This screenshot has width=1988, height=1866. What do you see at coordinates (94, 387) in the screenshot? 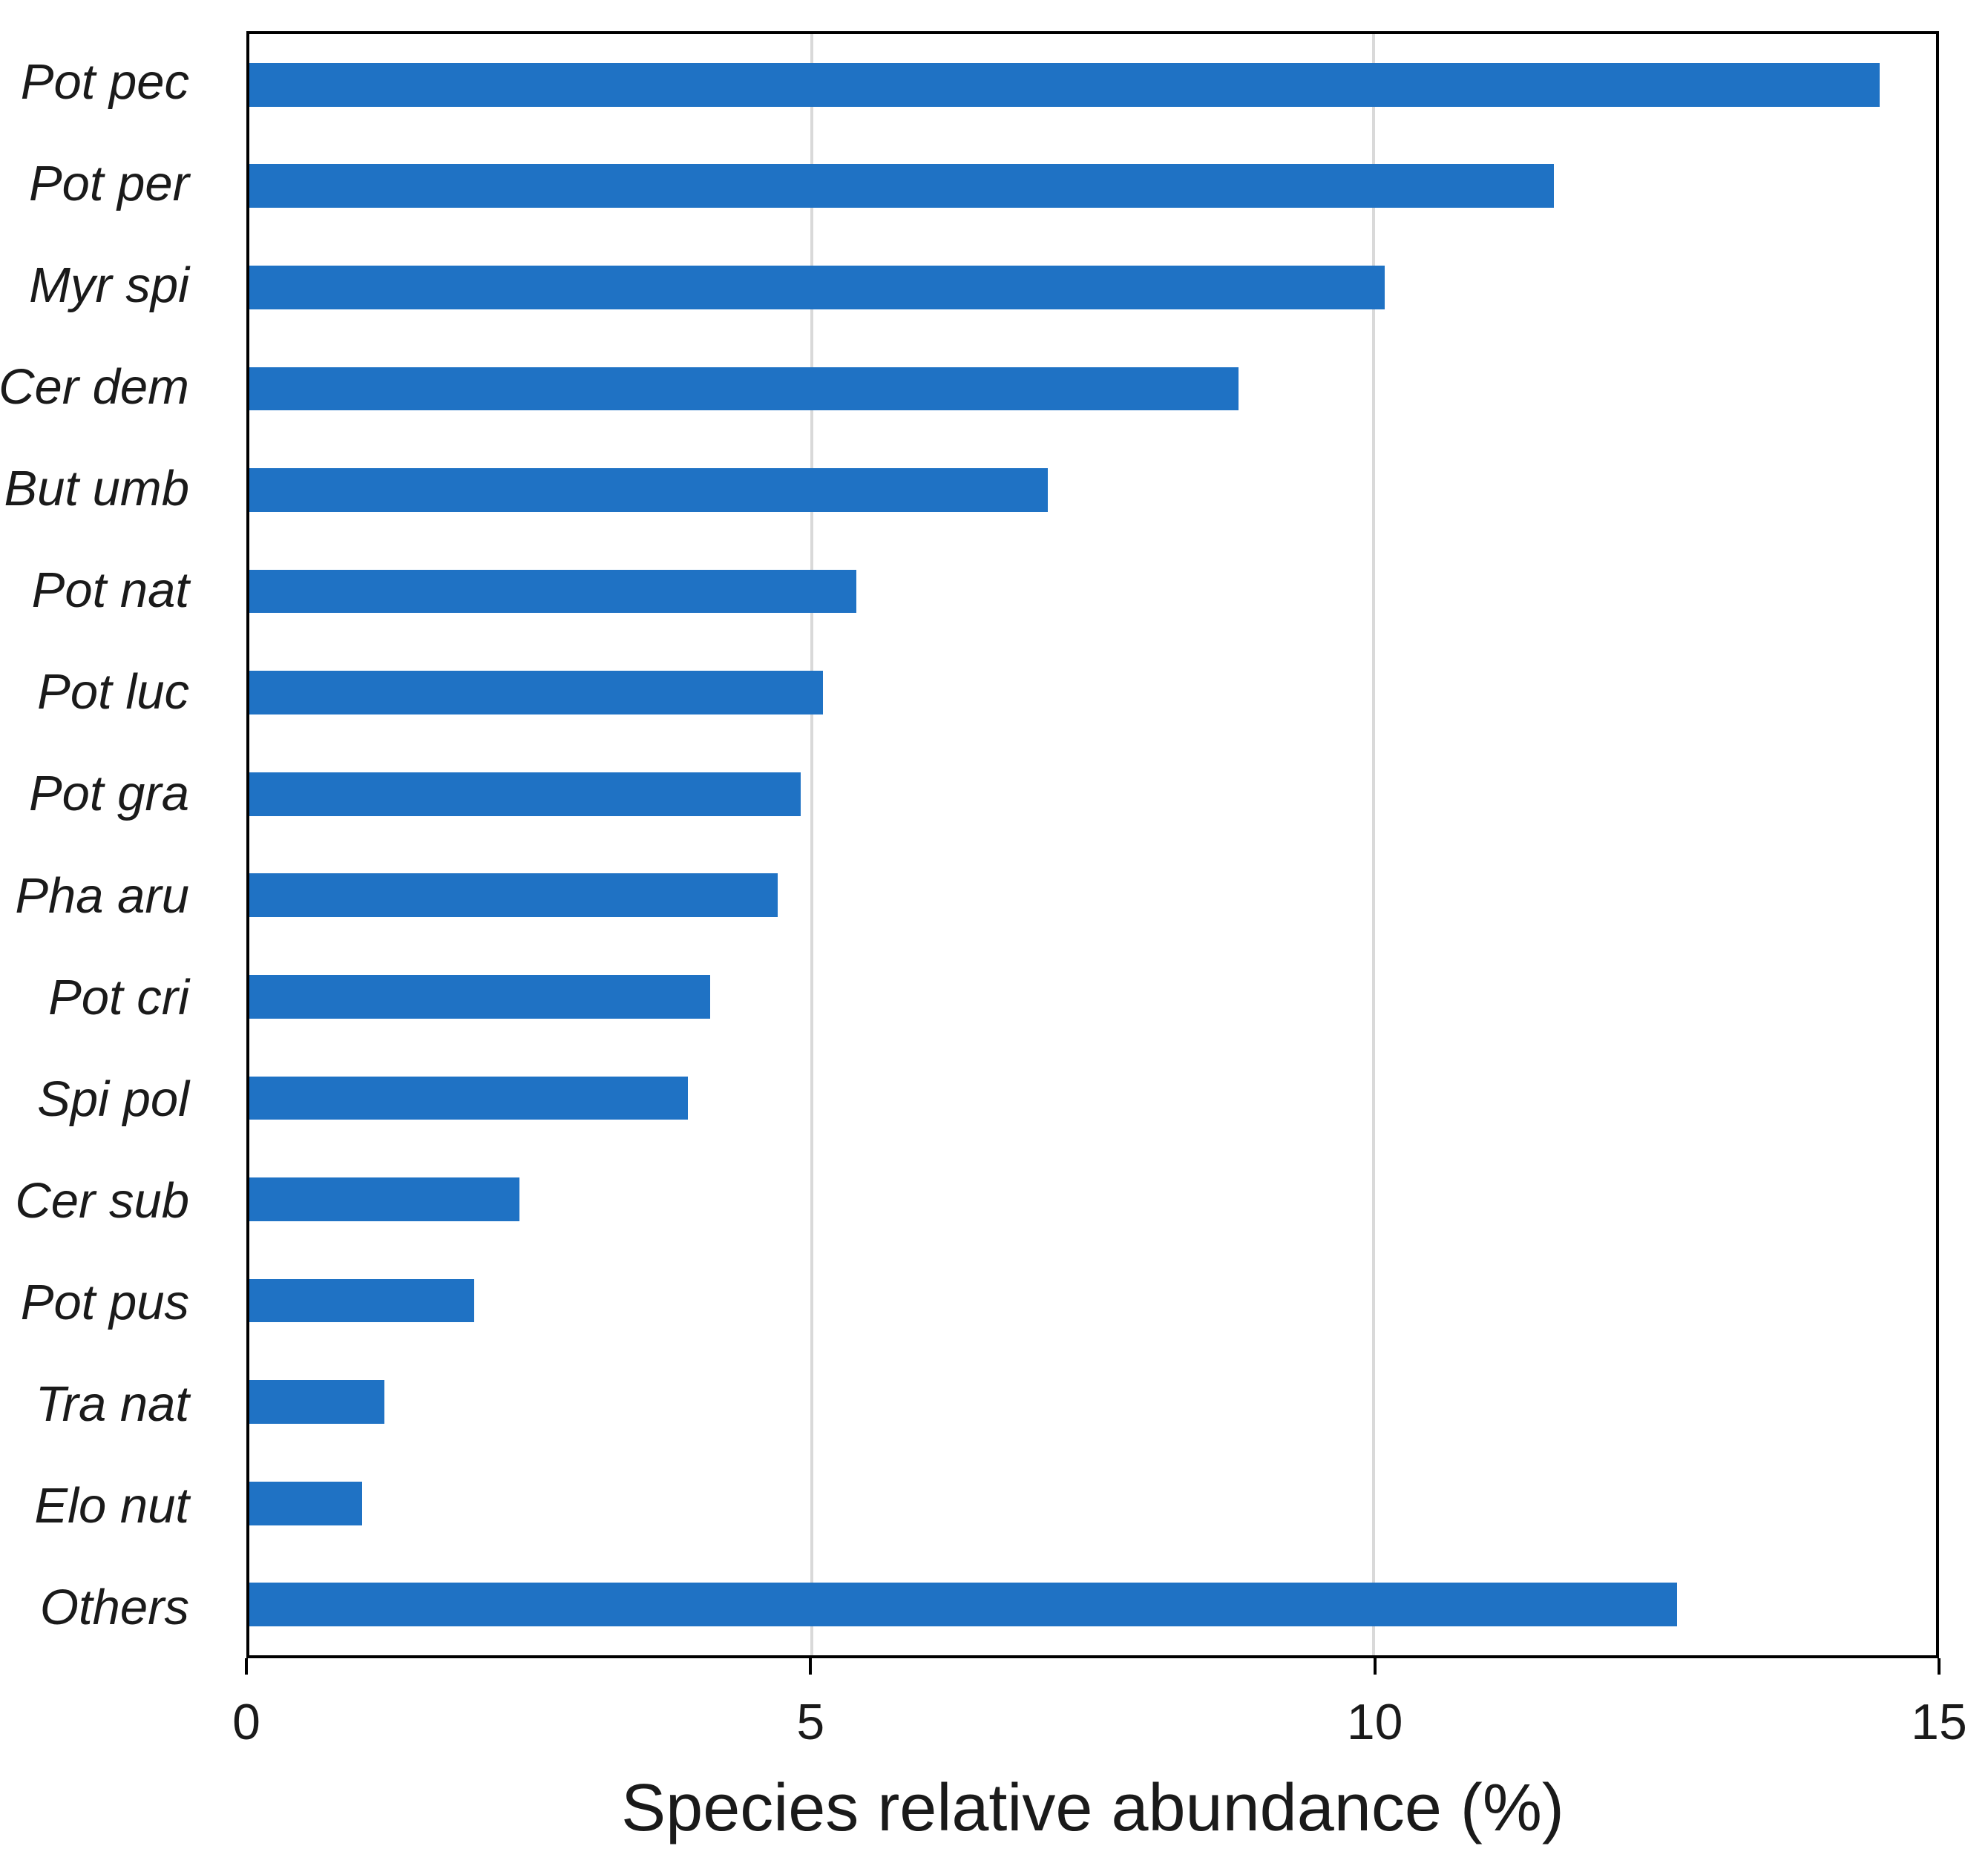
I see `category-label: Cer dem` at bounding box center [94, 387].